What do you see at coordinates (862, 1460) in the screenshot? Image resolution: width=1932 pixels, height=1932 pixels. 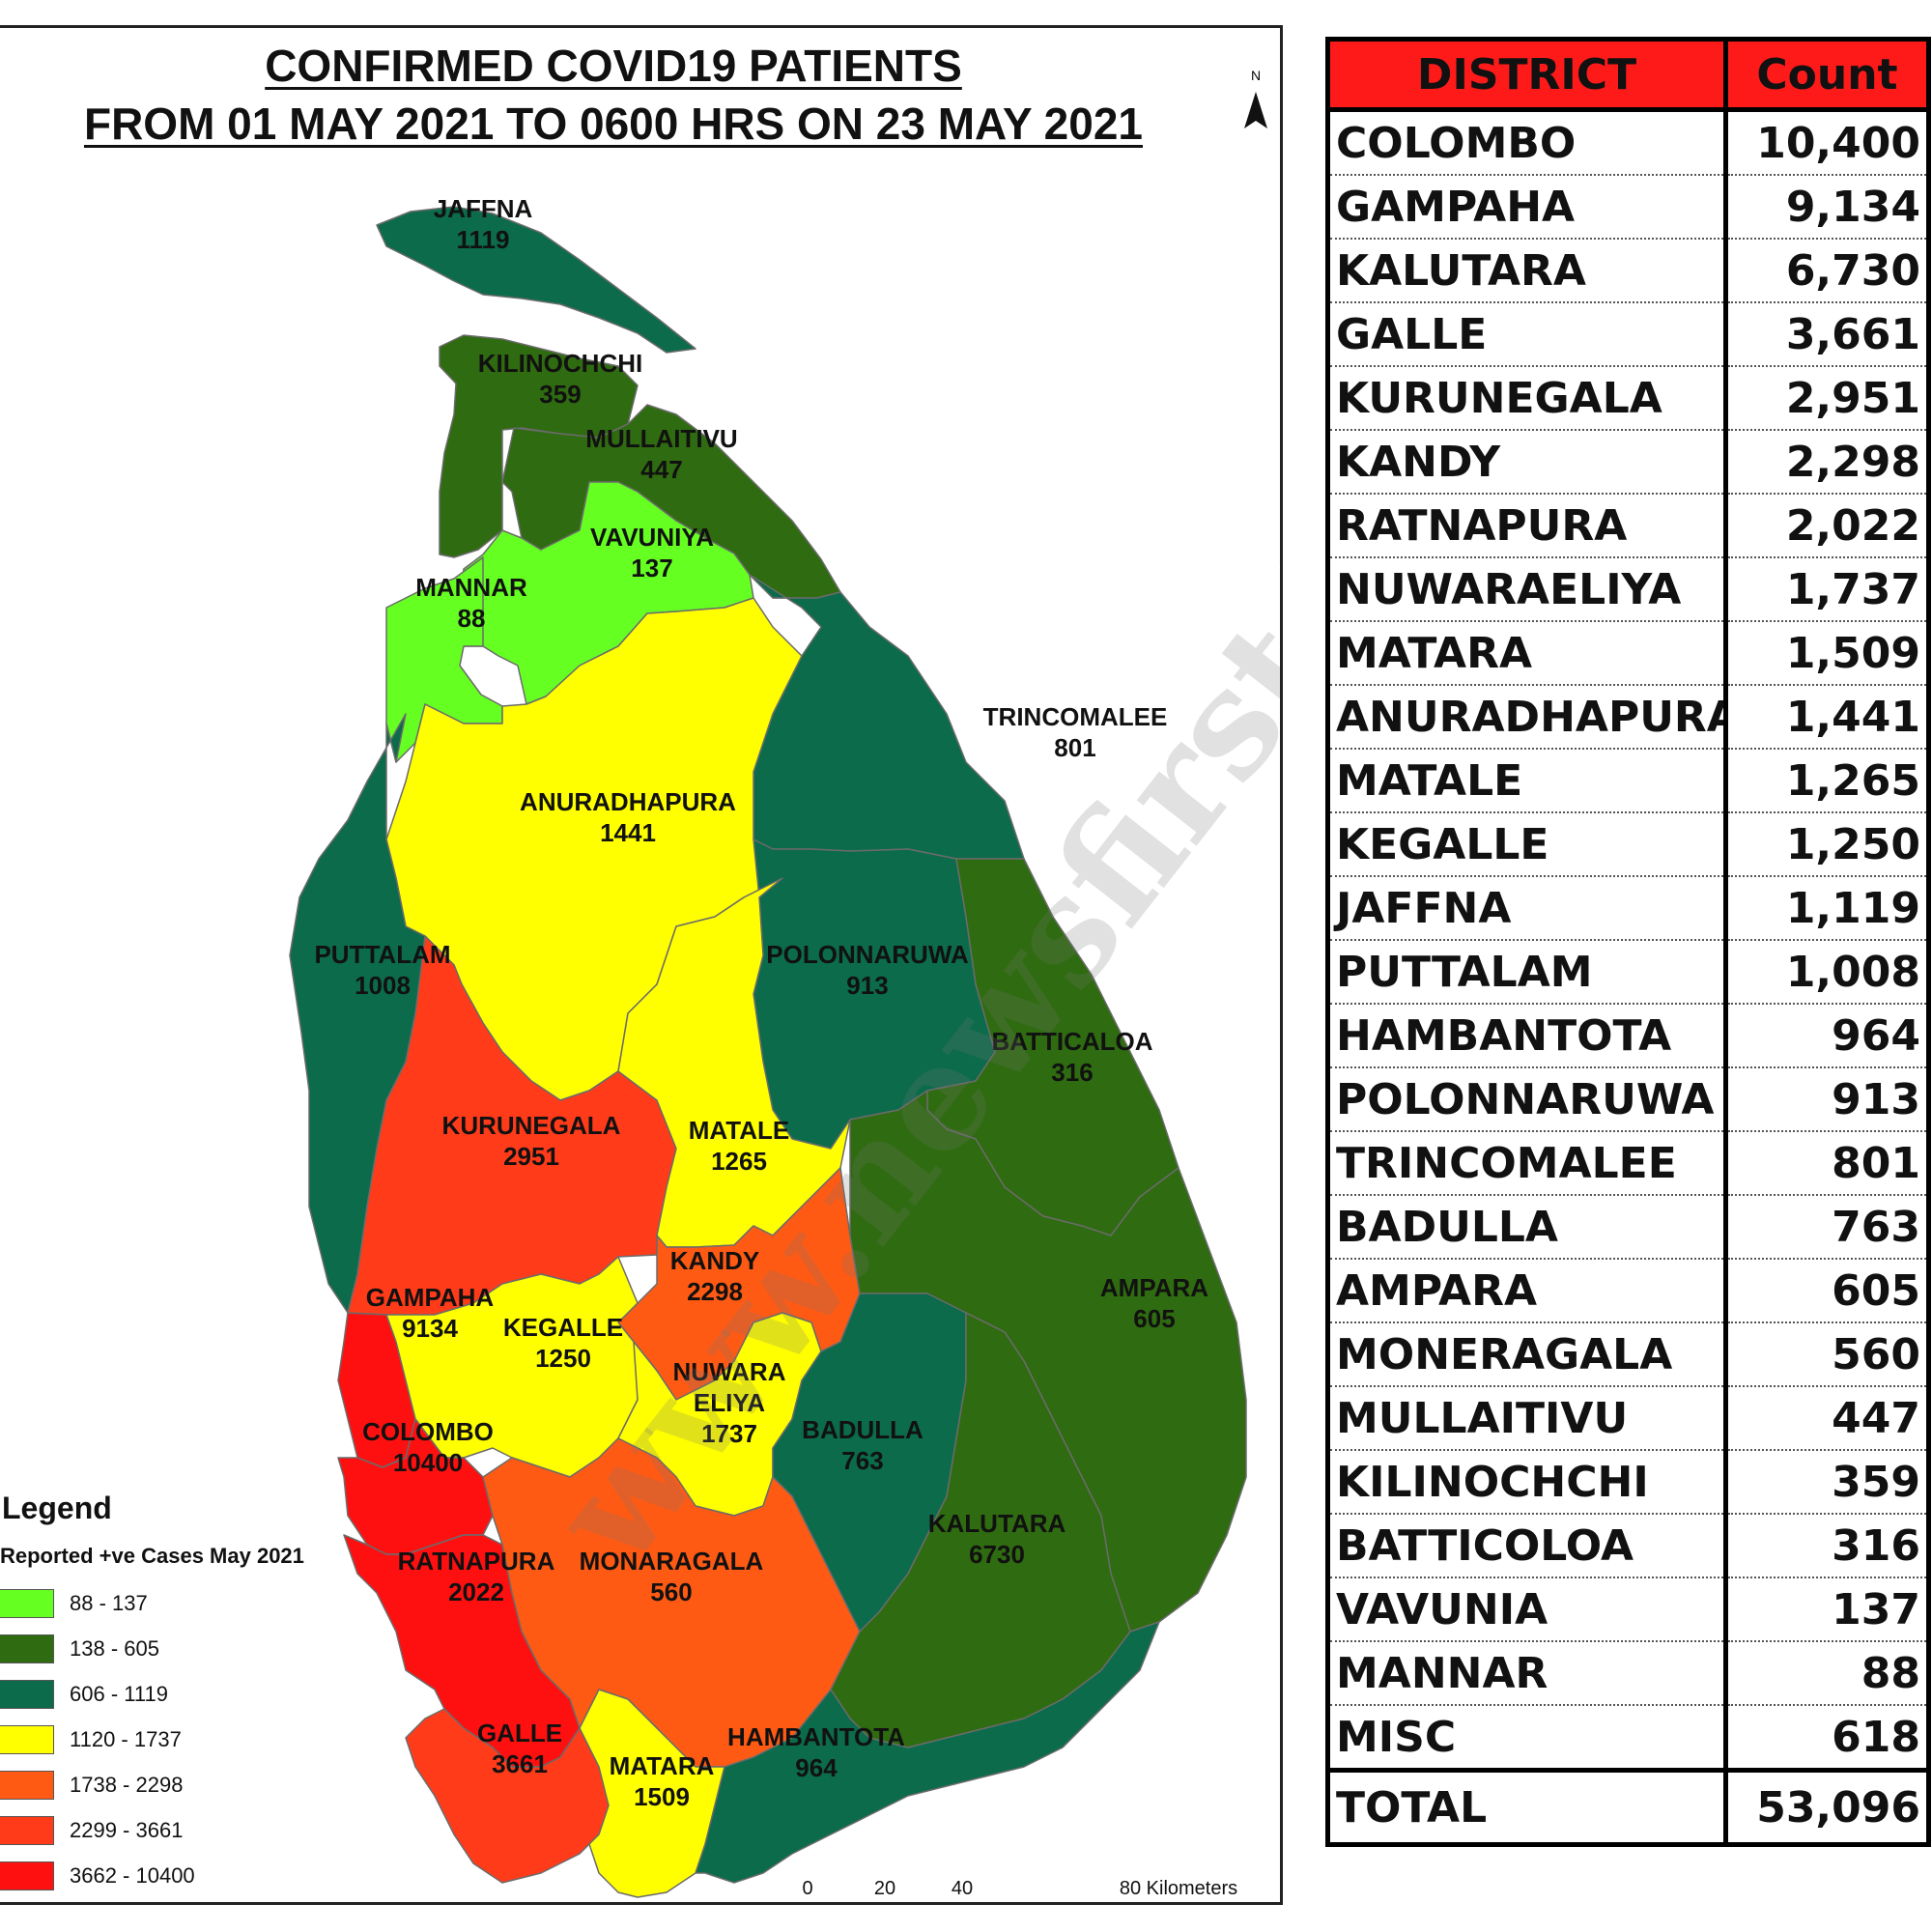 I see `district-count: 763` at bounding box center [862, 1460].